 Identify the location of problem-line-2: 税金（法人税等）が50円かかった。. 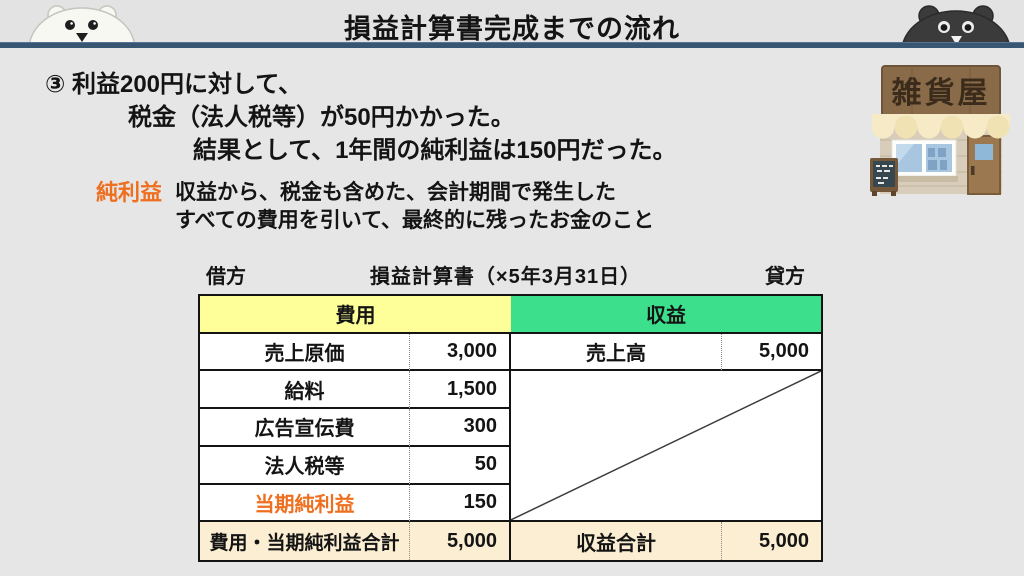
(321, 117).